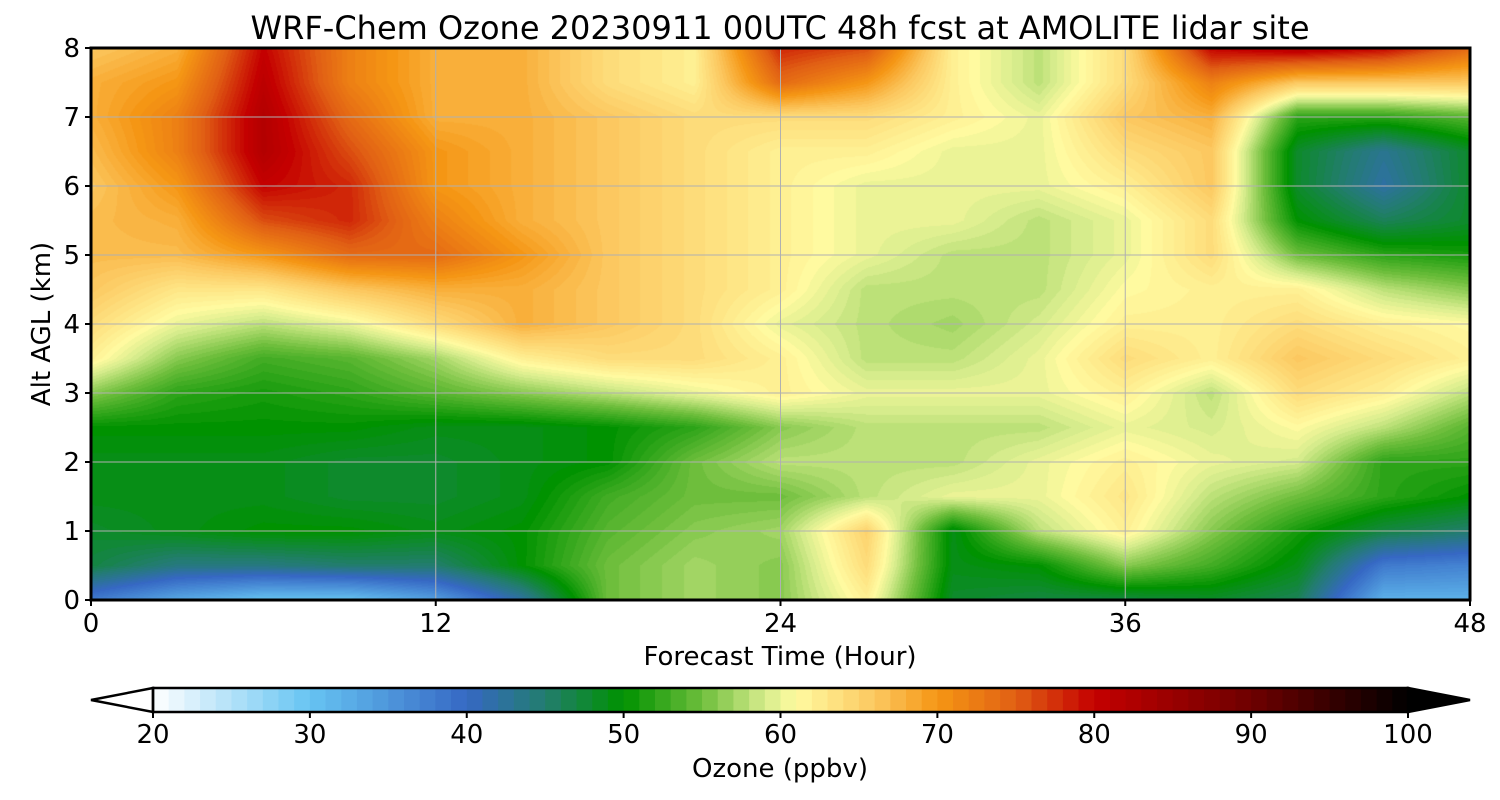  I want to click on x-tick-label: 36, so click(1125, 624).